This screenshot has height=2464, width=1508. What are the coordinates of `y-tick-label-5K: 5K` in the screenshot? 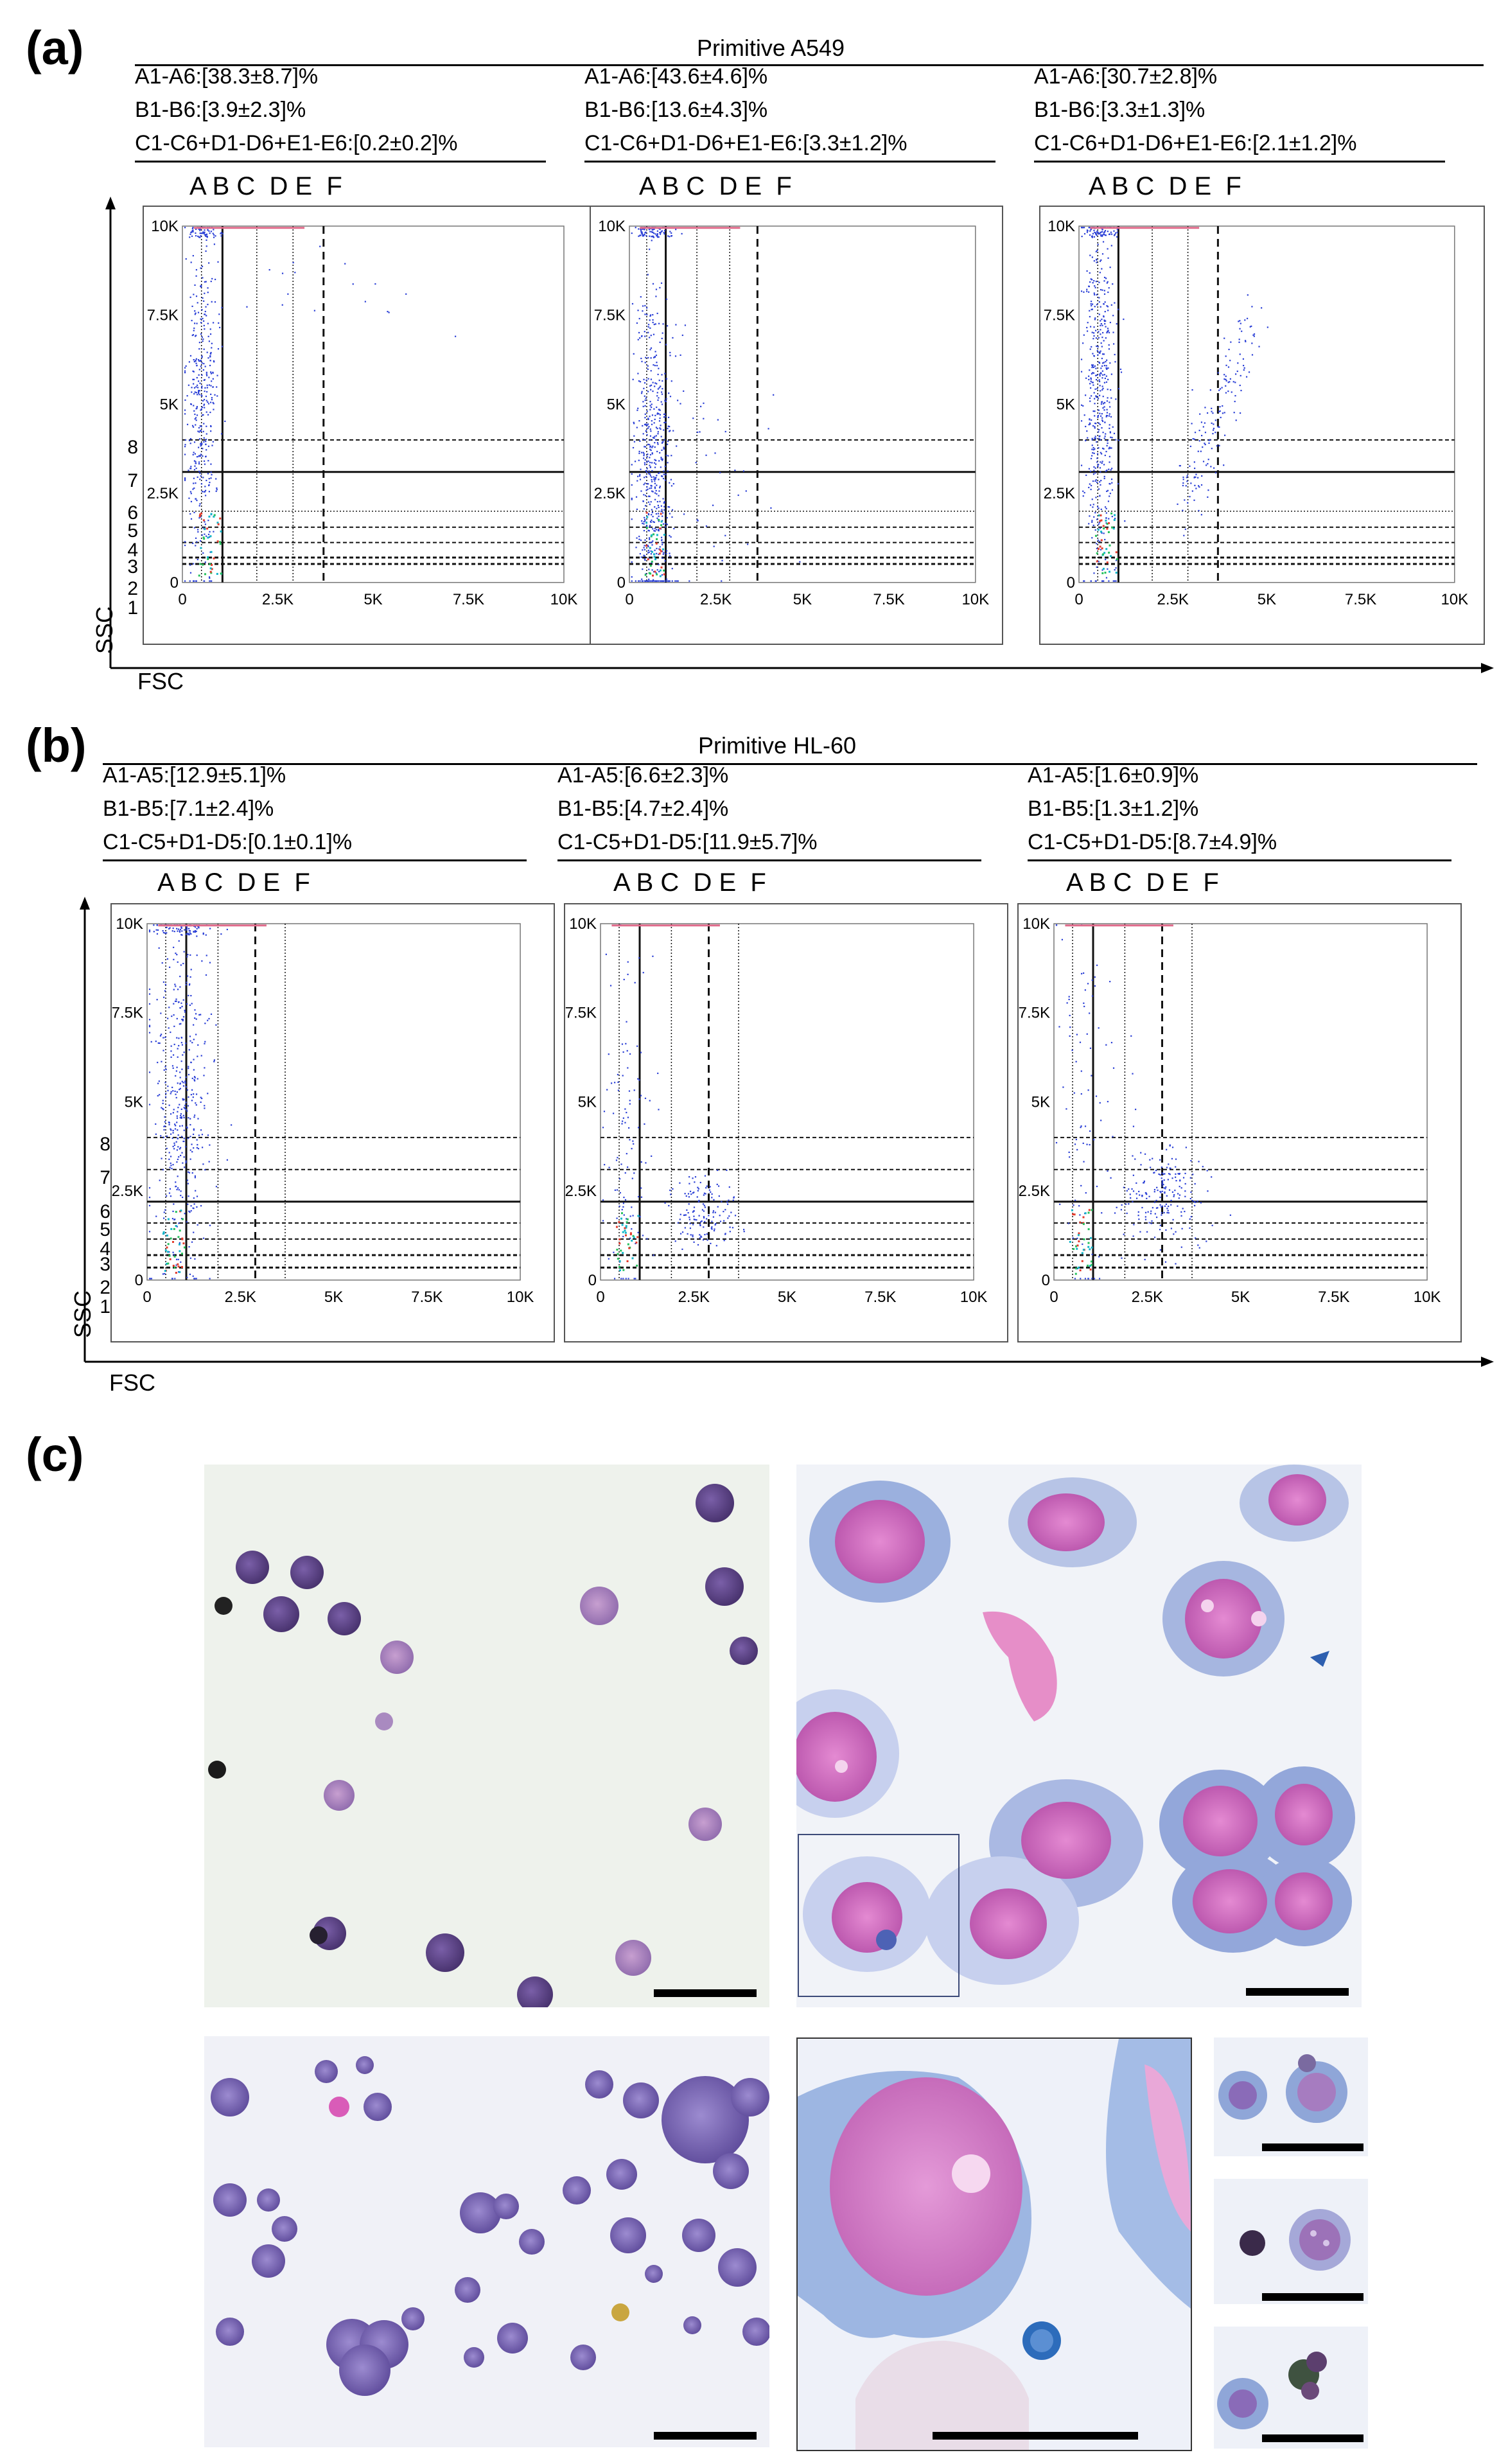 It's located at (170, 405).